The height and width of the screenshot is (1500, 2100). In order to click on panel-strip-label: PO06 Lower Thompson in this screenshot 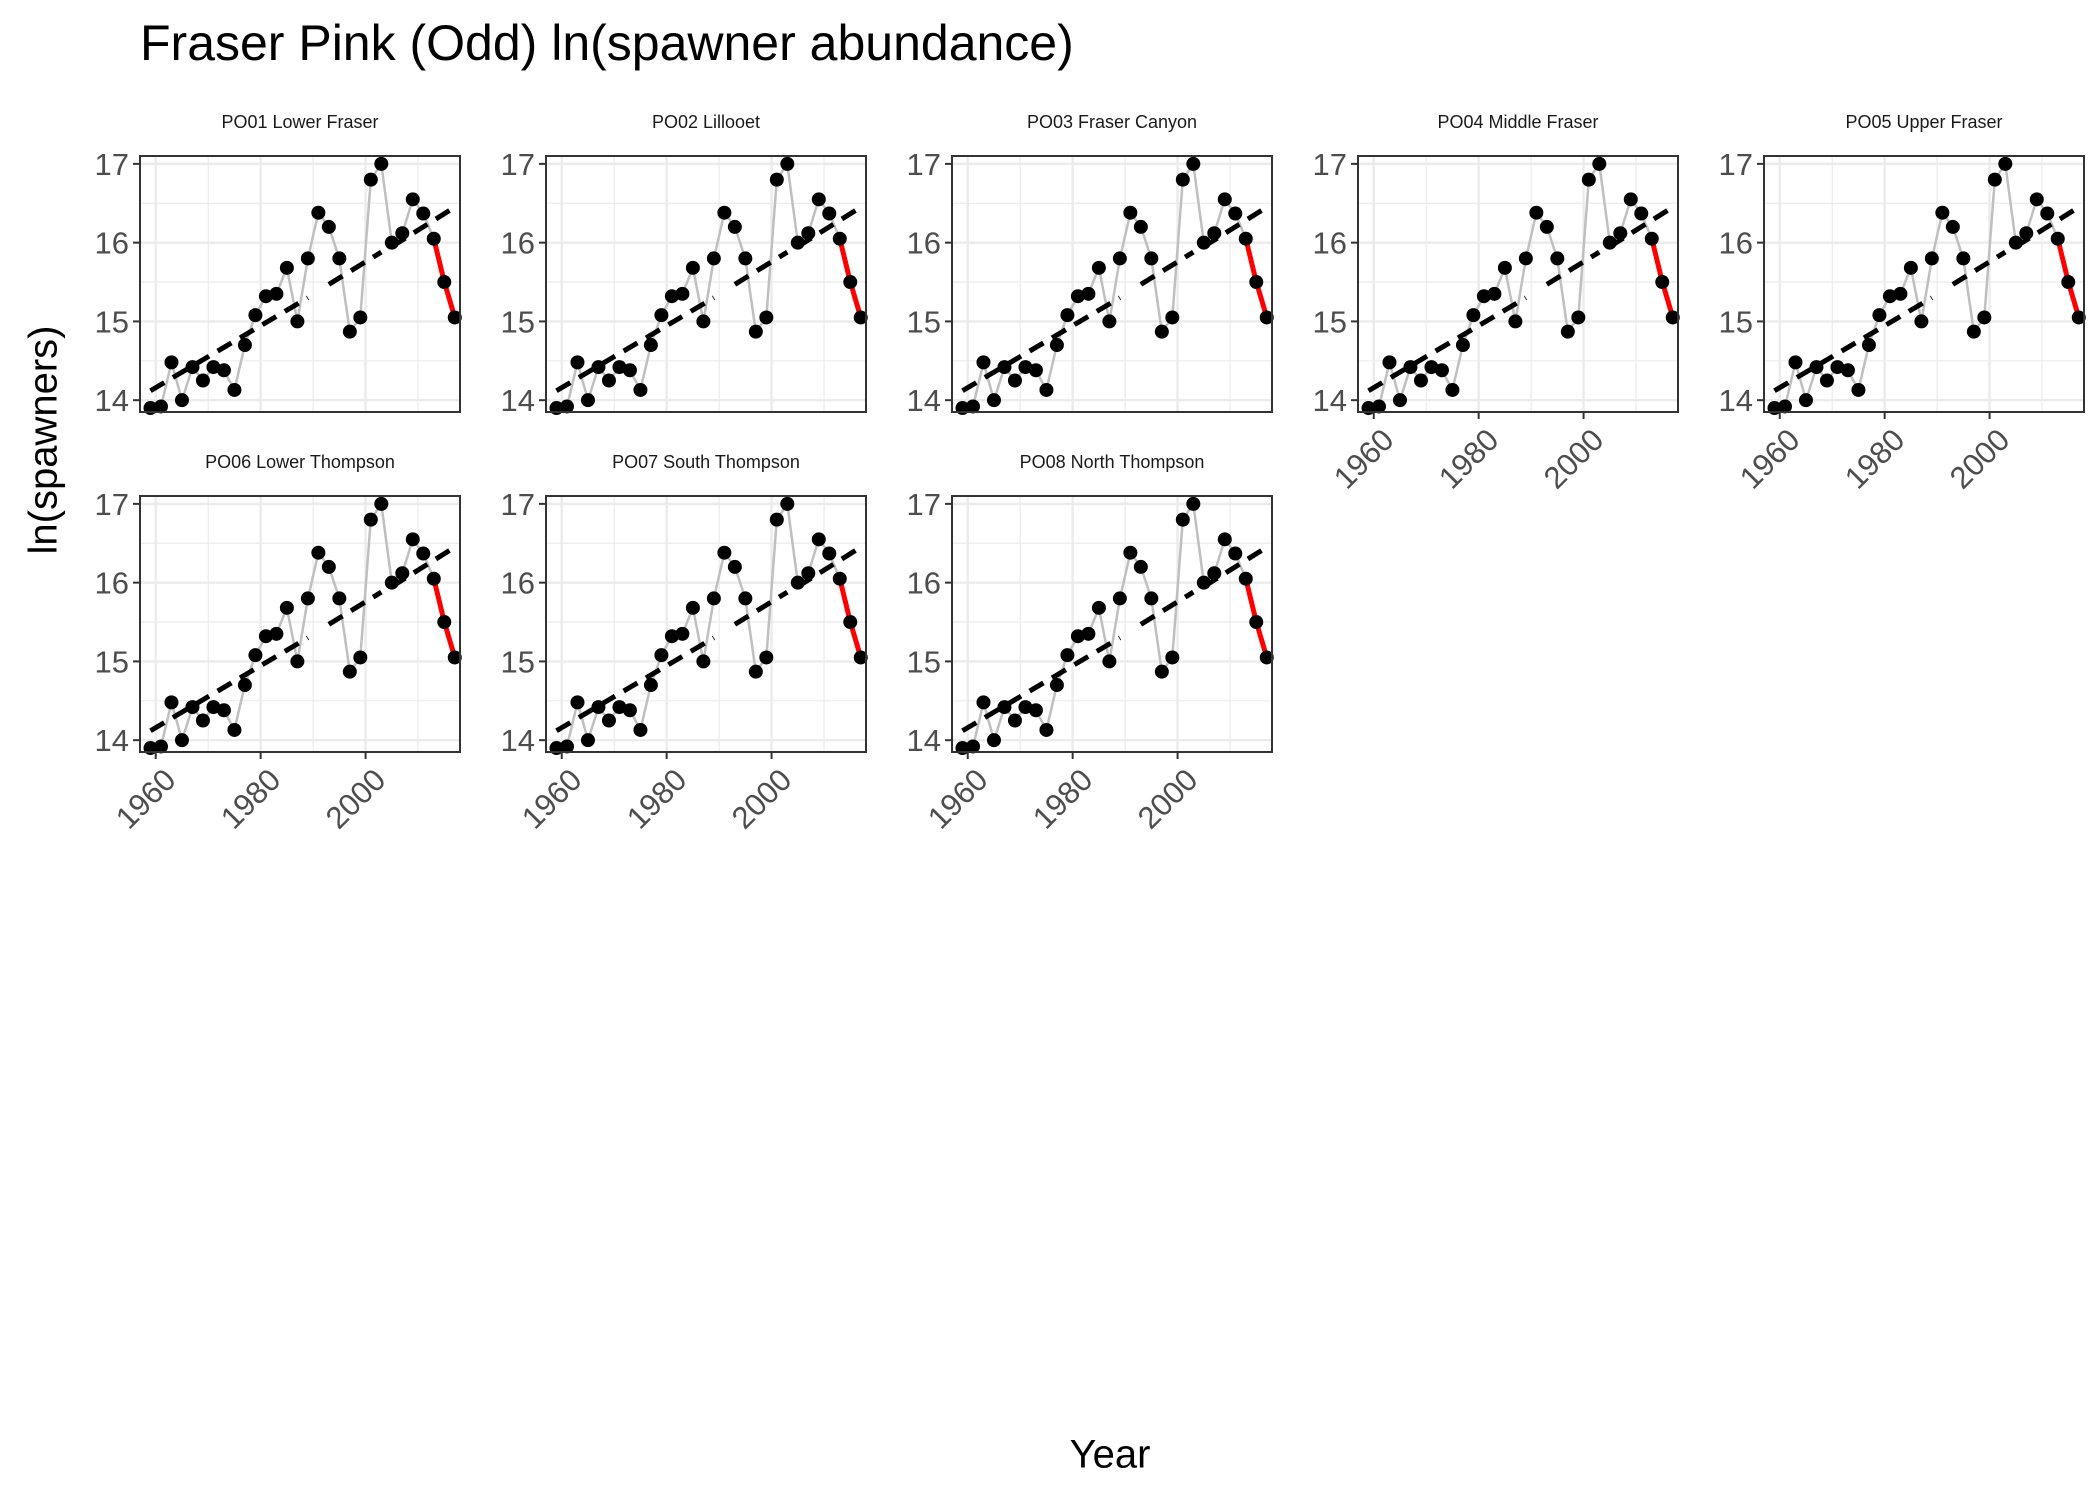, I will do `click(300, 462)`.